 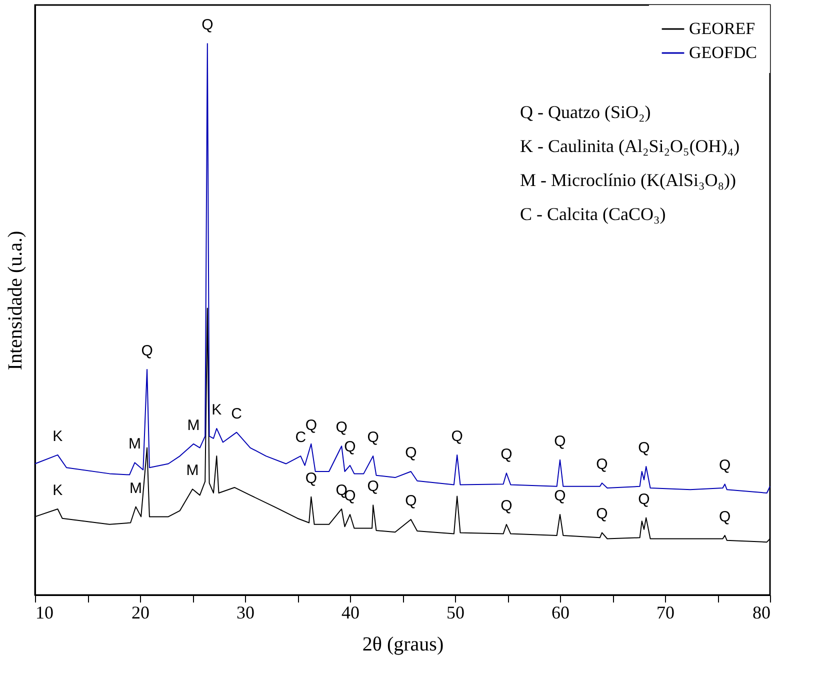 I want to click on annotation: M - Microclínio (K(AlSi₃O₈)), so click(x=628, y=180).